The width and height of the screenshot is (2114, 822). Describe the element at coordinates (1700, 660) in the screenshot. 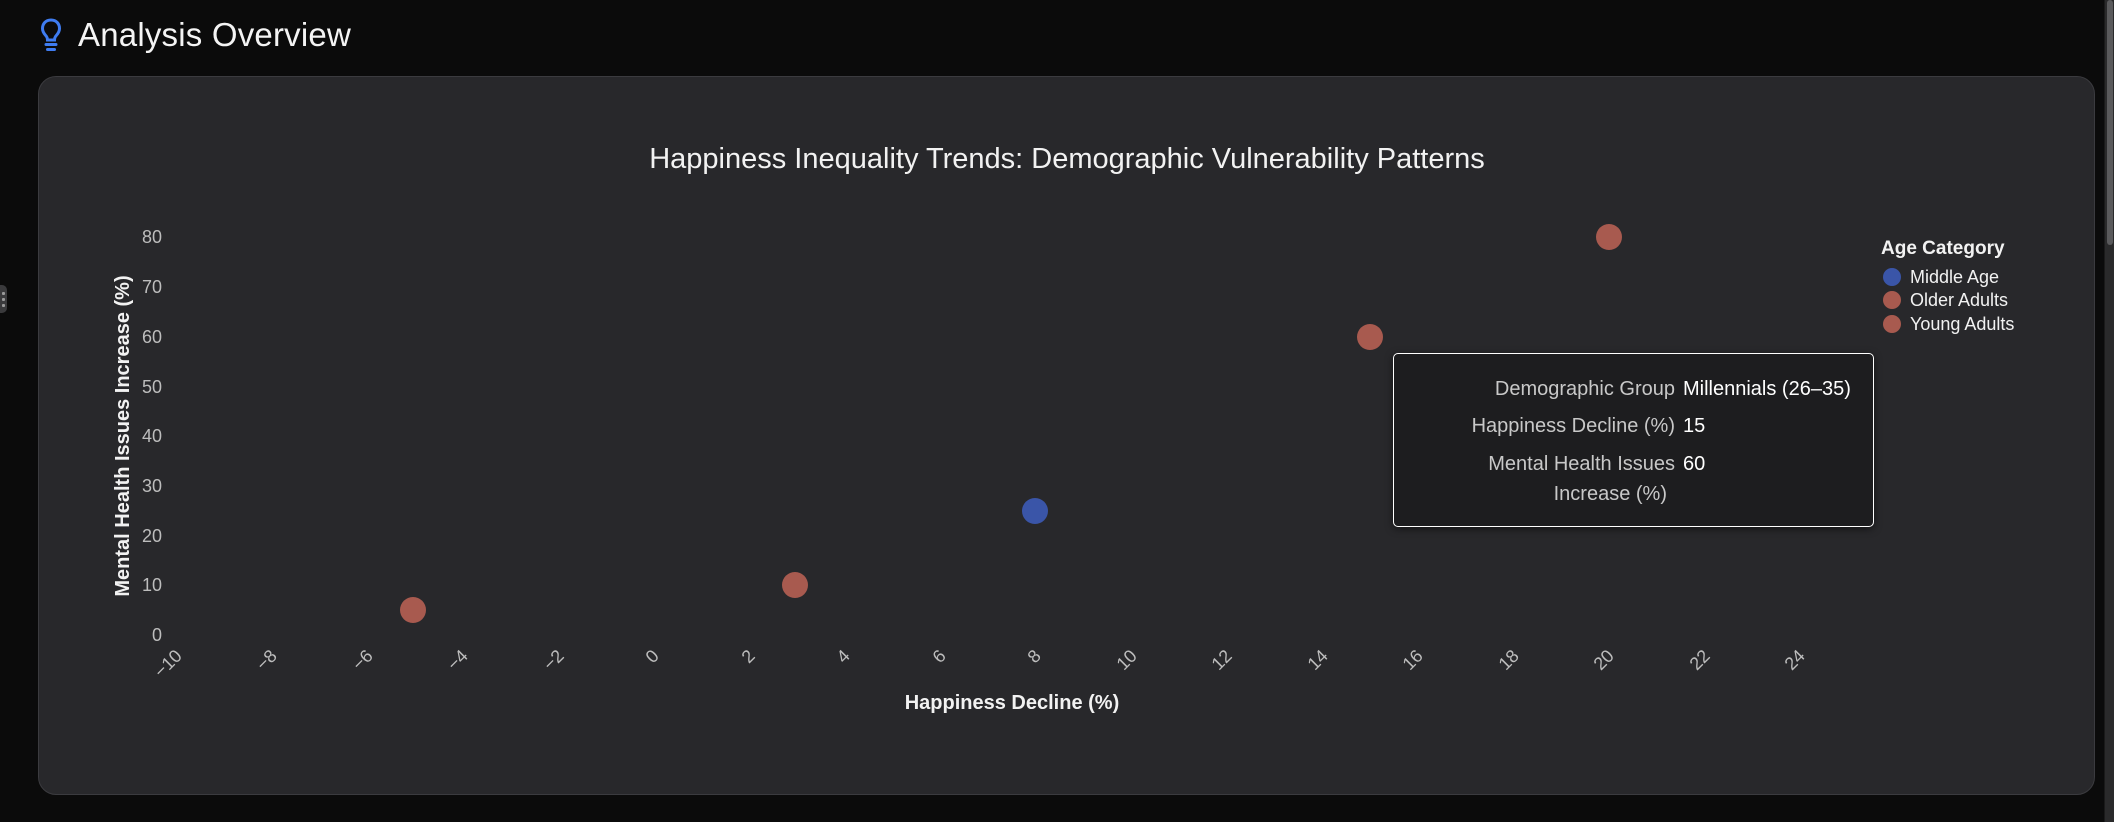

I see `x-tick: 22` at that location.